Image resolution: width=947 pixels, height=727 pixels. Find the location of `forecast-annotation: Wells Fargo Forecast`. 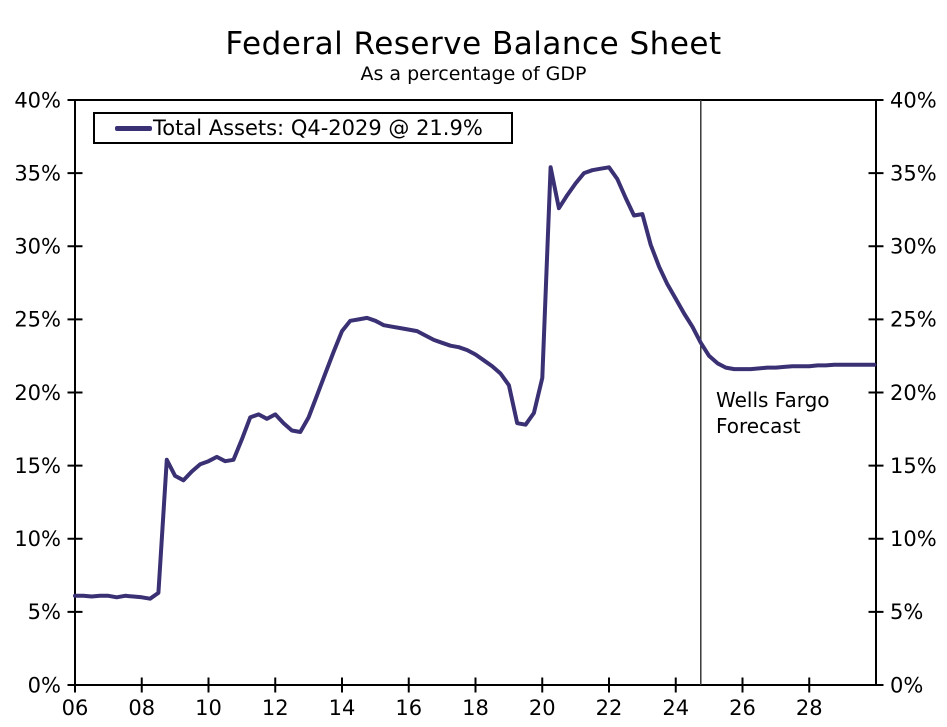

forecast-annotation: Wells Fargo Forecast is located at coordinates (773, 413).